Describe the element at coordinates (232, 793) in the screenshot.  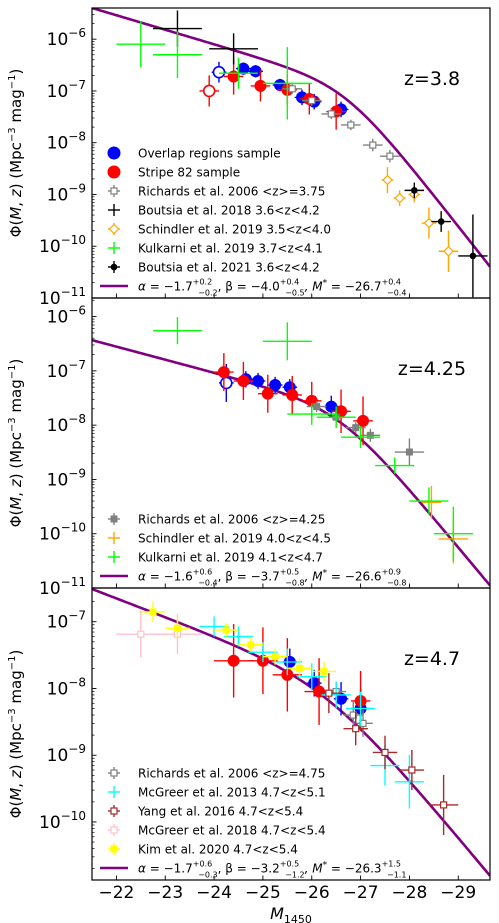
I see `legend-entry: McGreer et al. 2013 4.7<z<5.1` at that location.